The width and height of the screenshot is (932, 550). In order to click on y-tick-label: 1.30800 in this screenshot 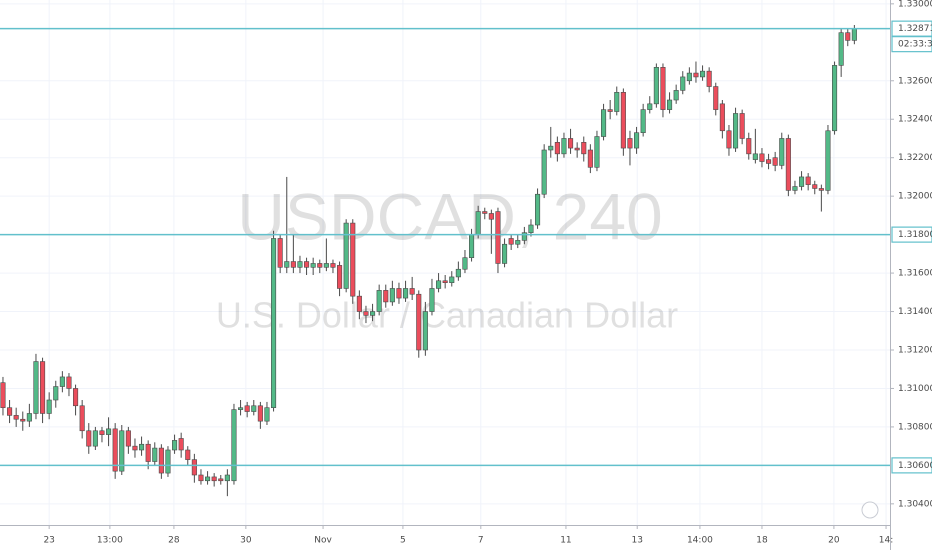, I will do `click(915, 427)`.